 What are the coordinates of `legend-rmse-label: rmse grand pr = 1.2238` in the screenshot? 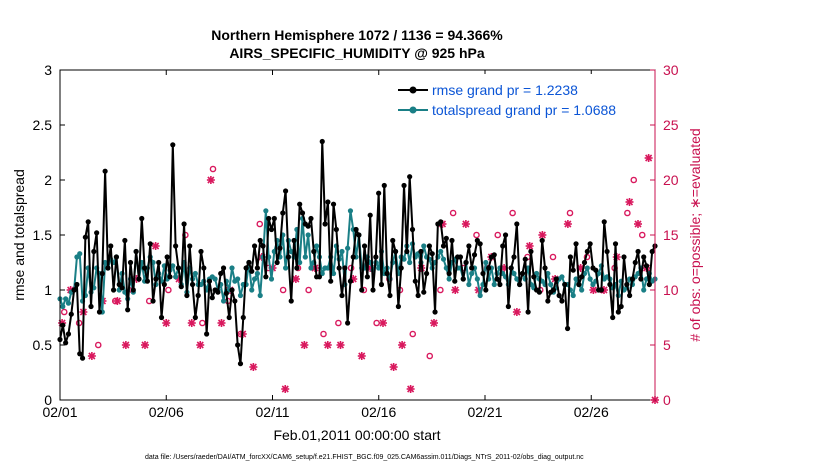 It's located at (505, 90).